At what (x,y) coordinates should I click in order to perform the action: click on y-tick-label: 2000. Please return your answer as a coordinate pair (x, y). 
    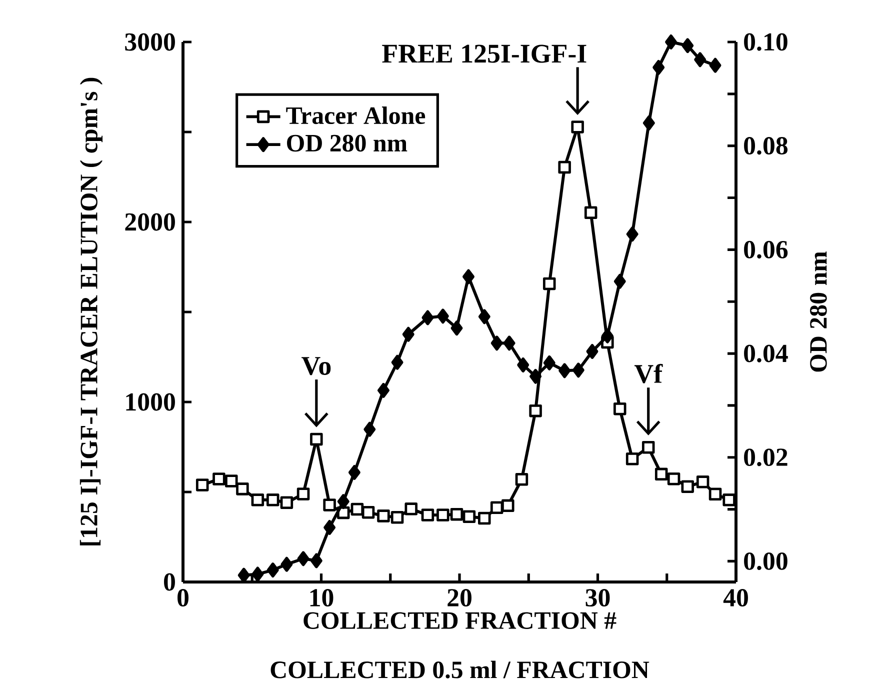
    Looking at the image, I should click on (150, 222).